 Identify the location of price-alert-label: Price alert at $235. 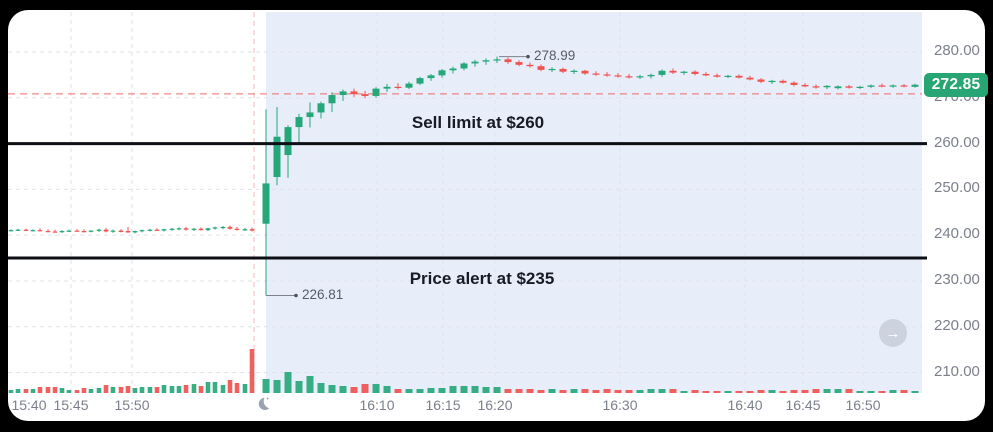
(482, 279).